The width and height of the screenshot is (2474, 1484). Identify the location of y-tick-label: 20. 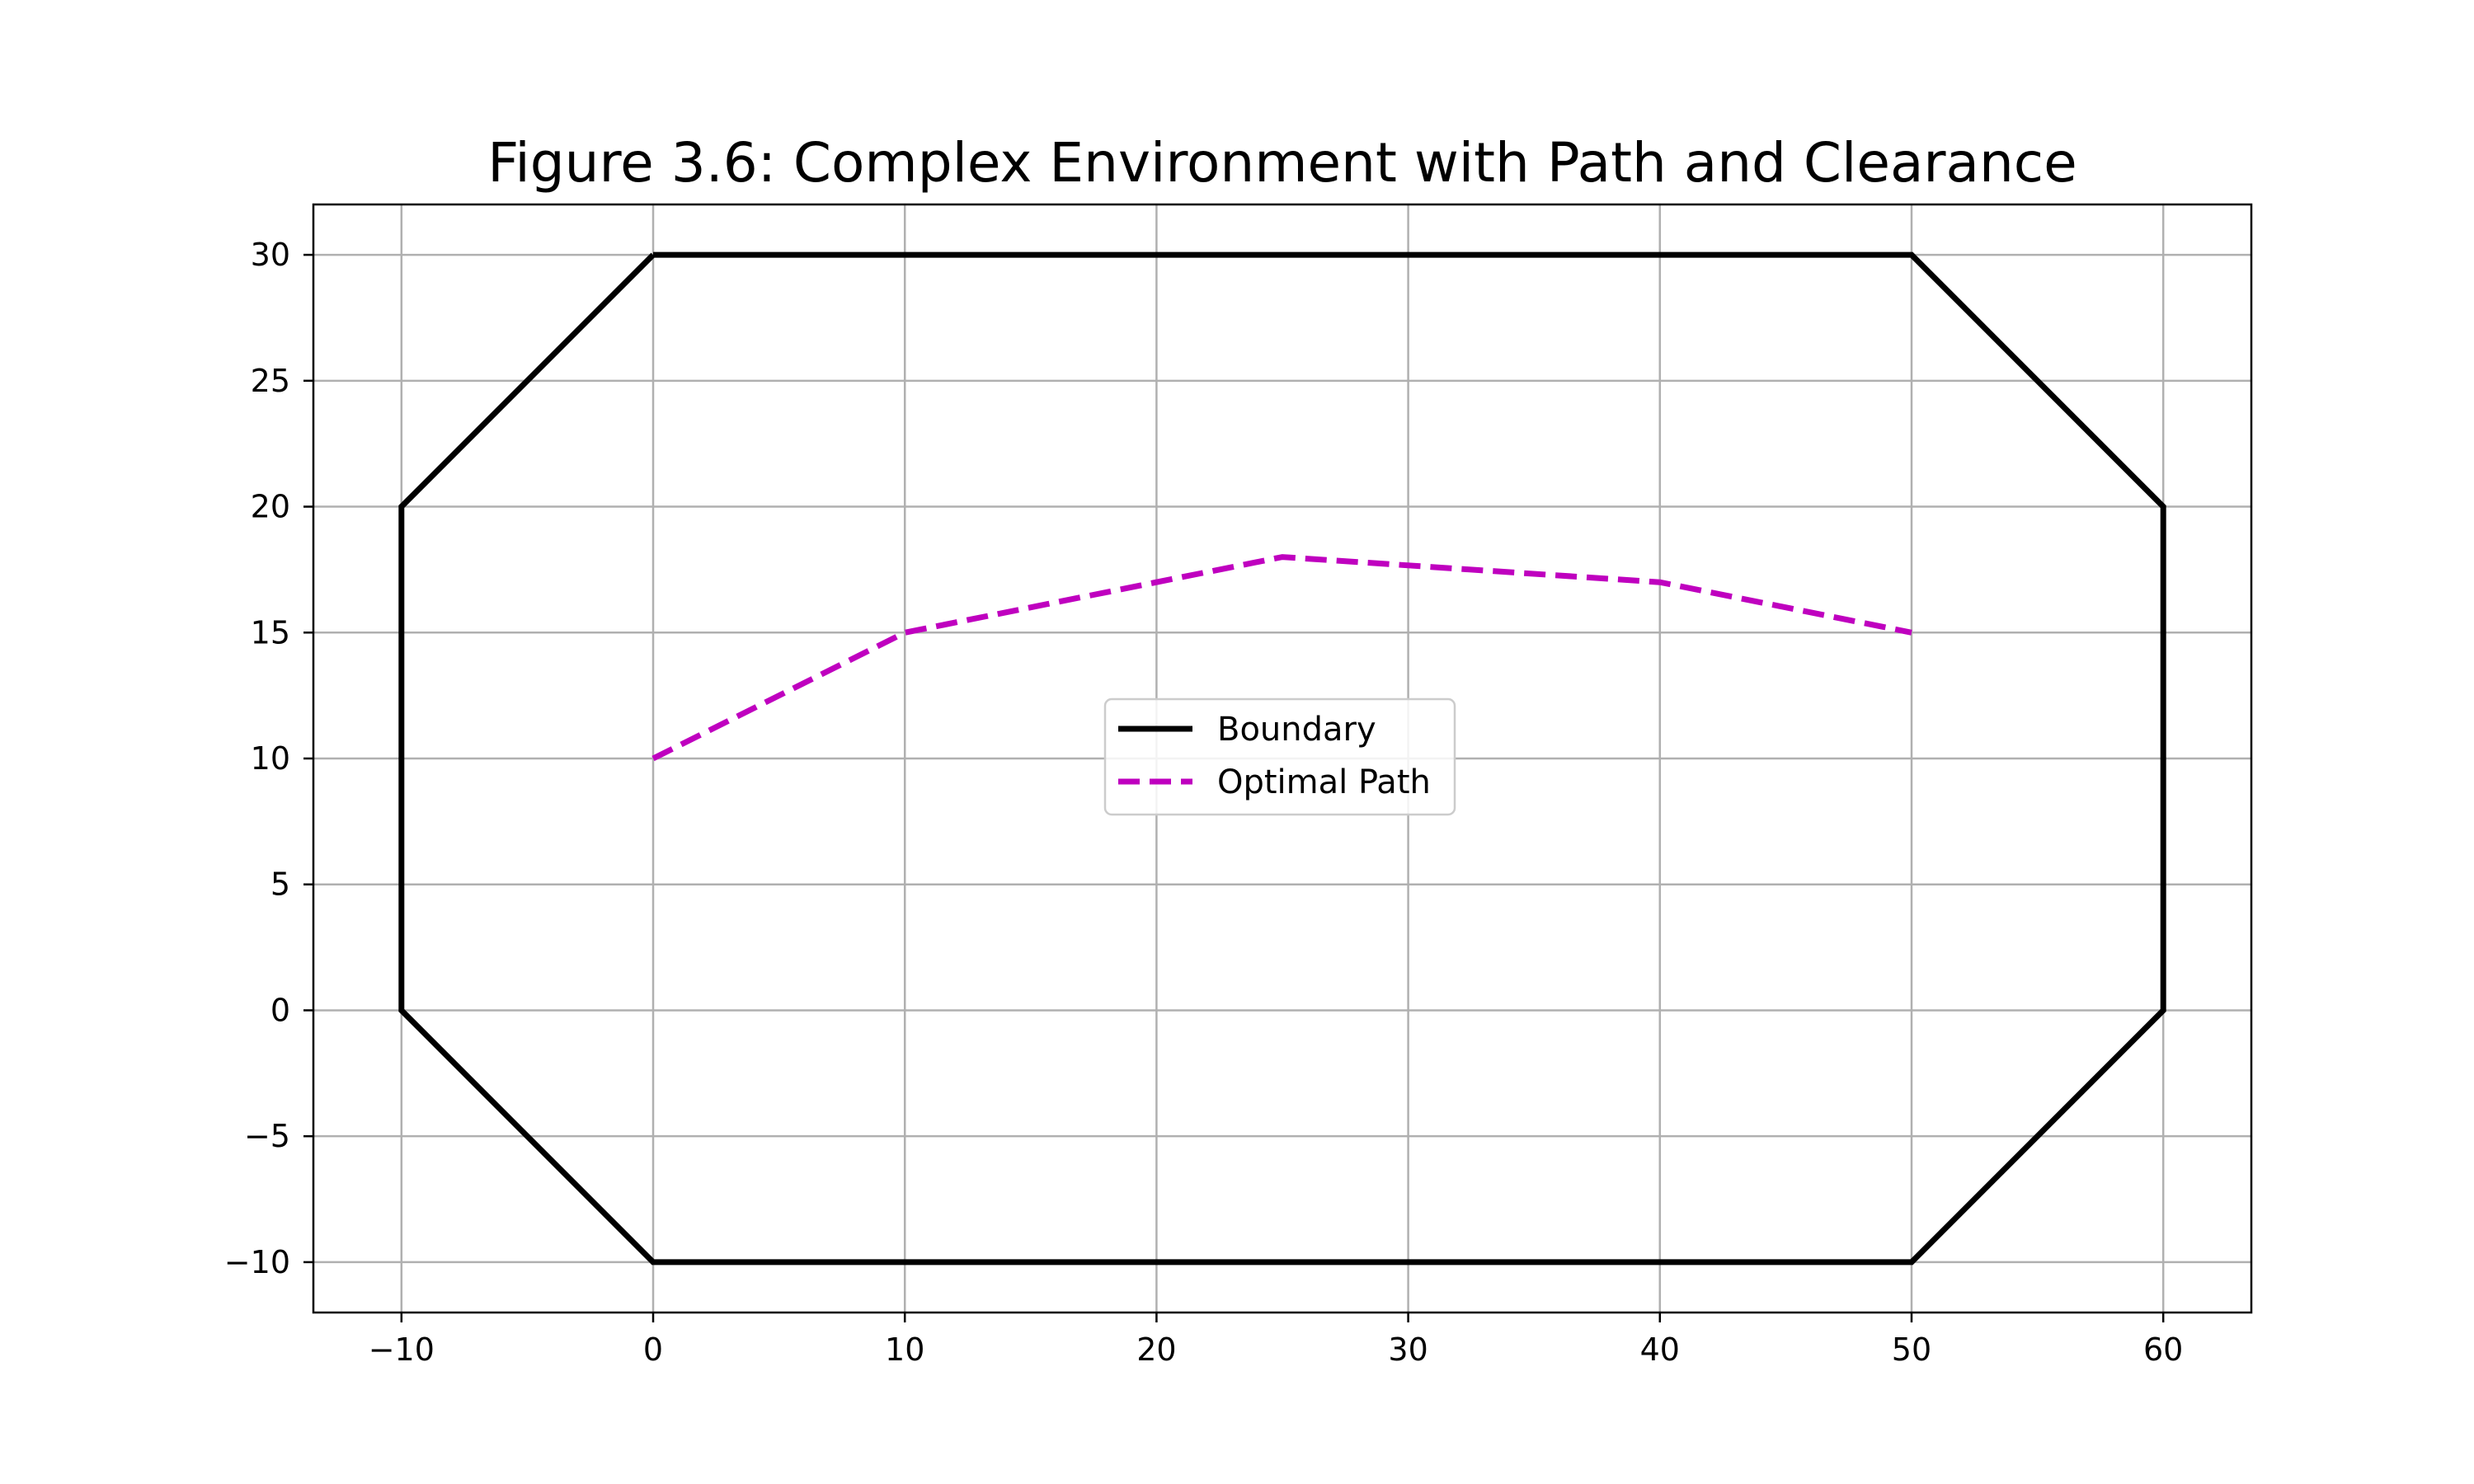
(270, 507).